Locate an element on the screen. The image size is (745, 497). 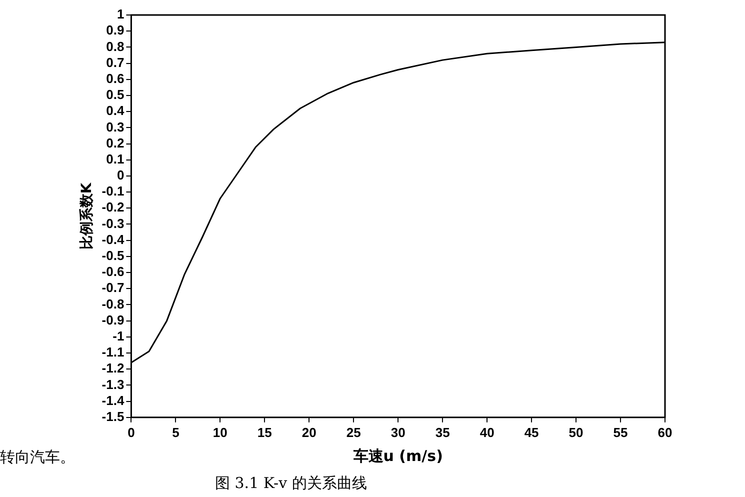
y-tick-label: -0.5 is located at coordinates (113, 256).